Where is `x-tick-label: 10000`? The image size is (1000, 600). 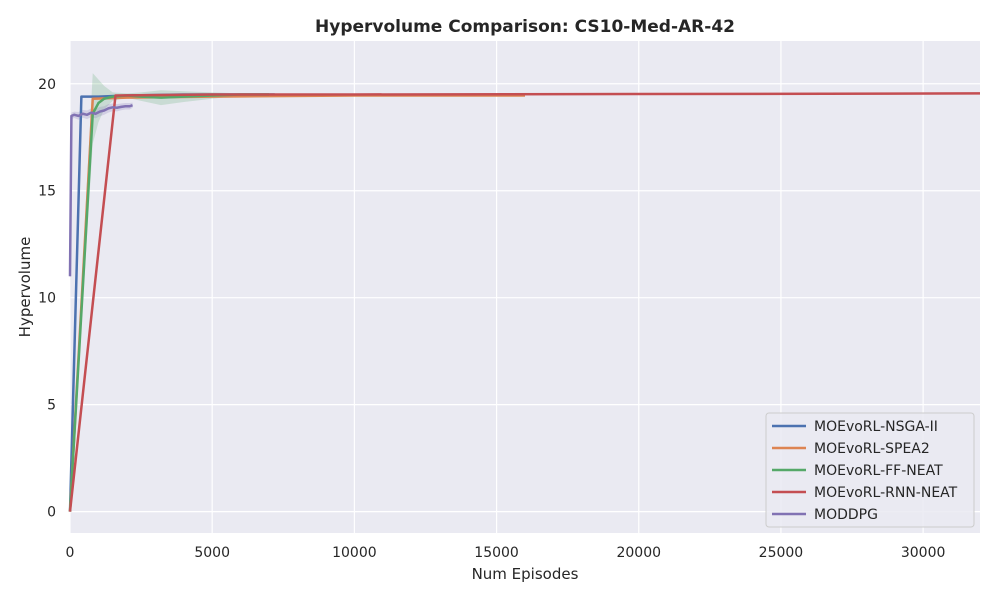
x-tick-label: 10000 is located at coordinates (354, 553).